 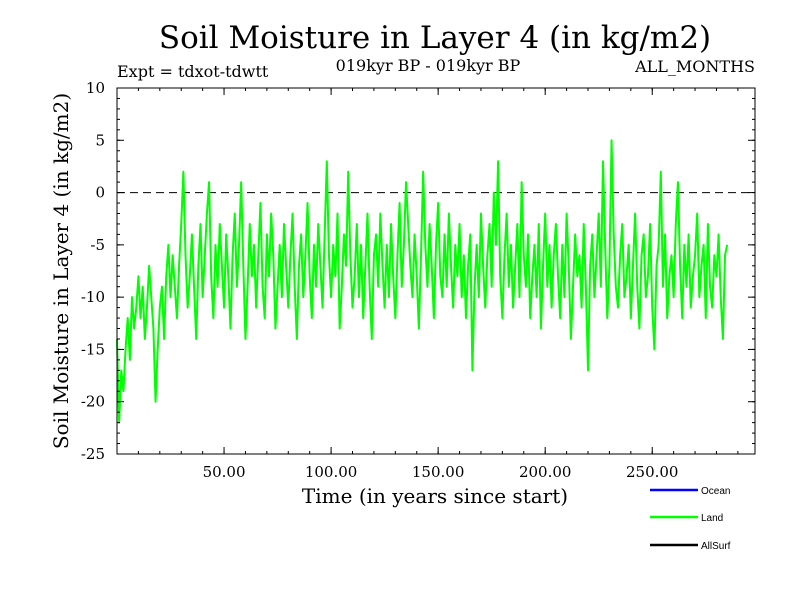 What do you see at coordinates (435, 496) in the screenshot?
I see `x-axis-label: Time (in years since start)` at bounding box center [435, 496].